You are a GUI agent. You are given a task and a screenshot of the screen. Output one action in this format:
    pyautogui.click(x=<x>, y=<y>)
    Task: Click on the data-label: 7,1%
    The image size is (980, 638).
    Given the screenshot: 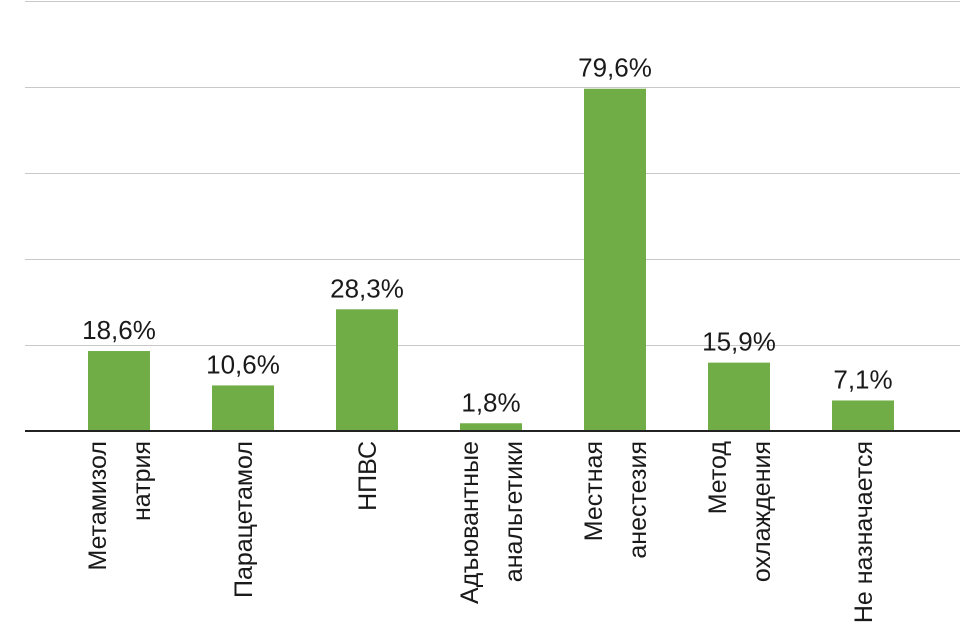 What is the action you would take?
    pyautogui.click(x=862, y=379)
    